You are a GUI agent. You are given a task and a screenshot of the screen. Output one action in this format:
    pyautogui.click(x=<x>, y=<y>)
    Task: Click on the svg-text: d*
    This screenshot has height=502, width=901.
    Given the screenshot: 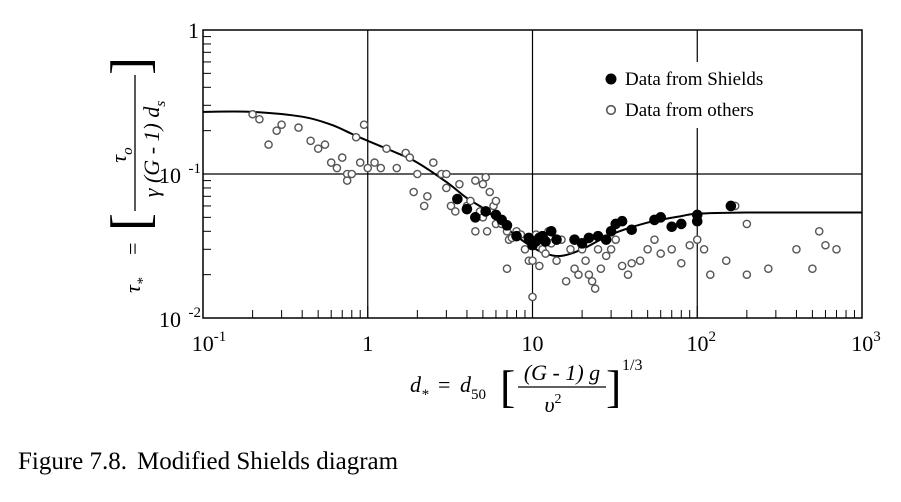 What is the action you would take?
    pyautogui.click(x=419, y=387)
    